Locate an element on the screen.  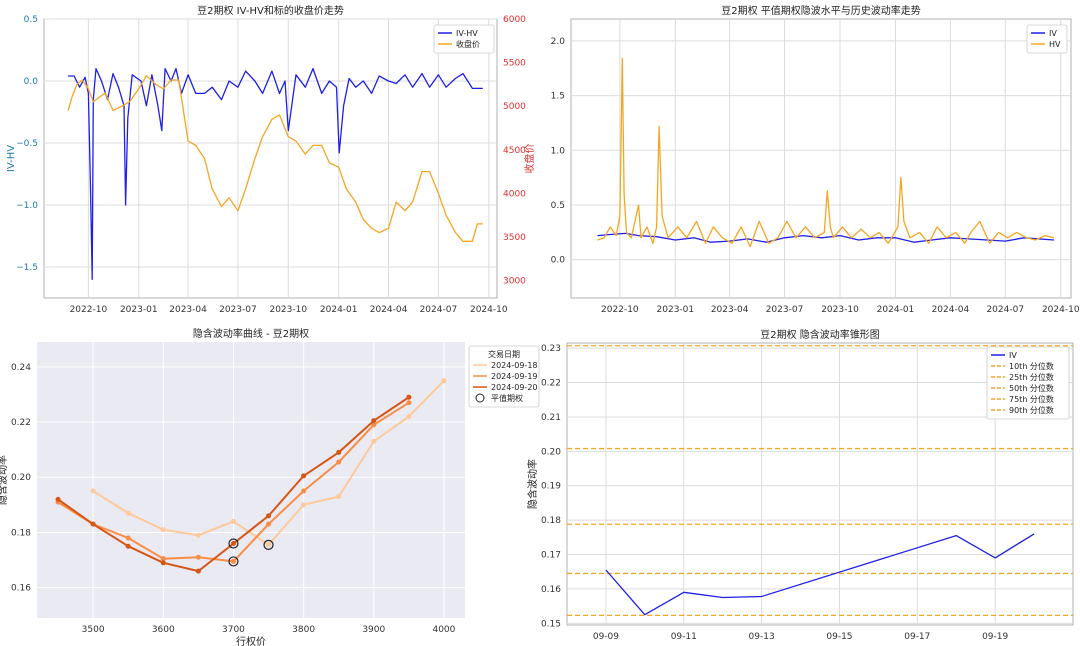
legend-label: 2024-09-19 is located at coordinates (514, 376).